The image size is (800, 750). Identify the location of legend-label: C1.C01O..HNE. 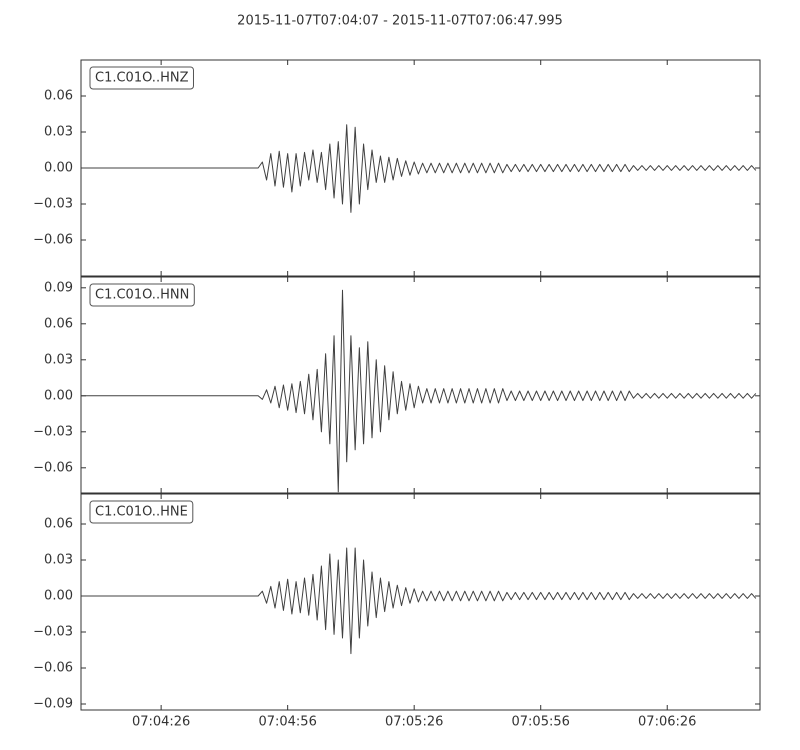
(141, 512).